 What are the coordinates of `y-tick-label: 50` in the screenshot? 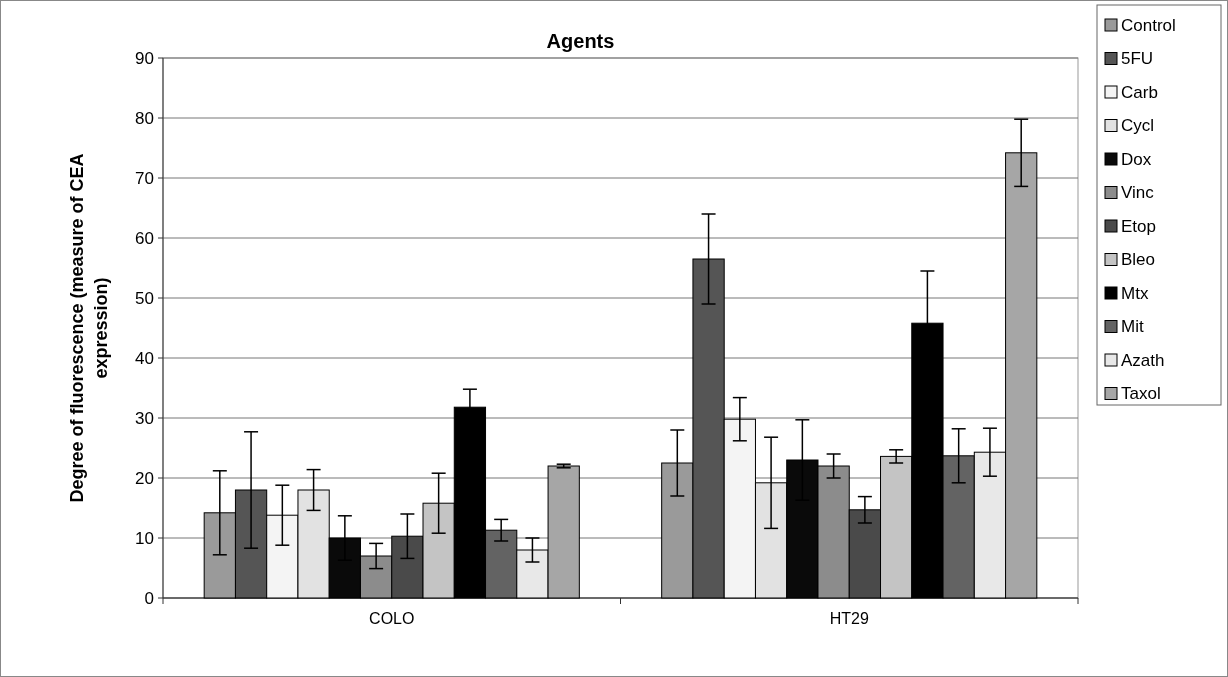 It's located at (144, 298).